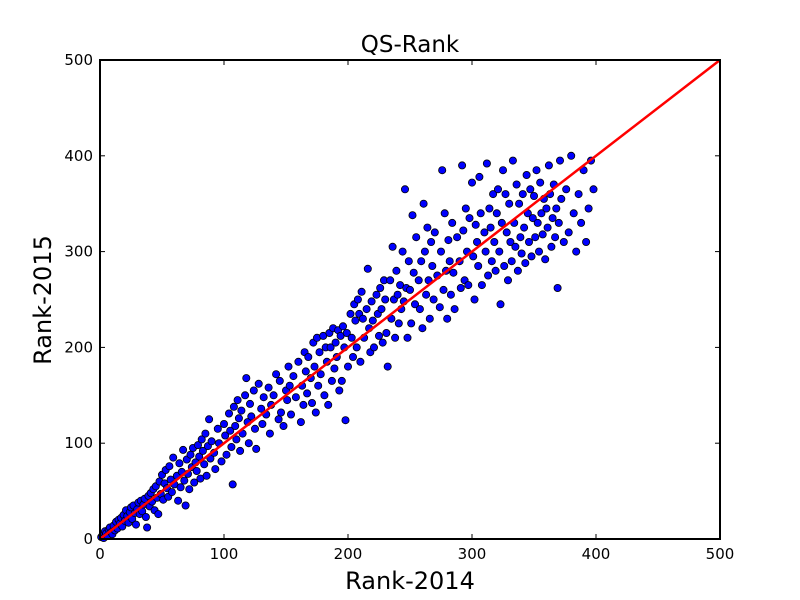 Image resolution: width=800 pixels, height=600 pixels. Describe the element at coordinates (224, 554) in the screenshot. I see `x-tick-label: 100` at that location.